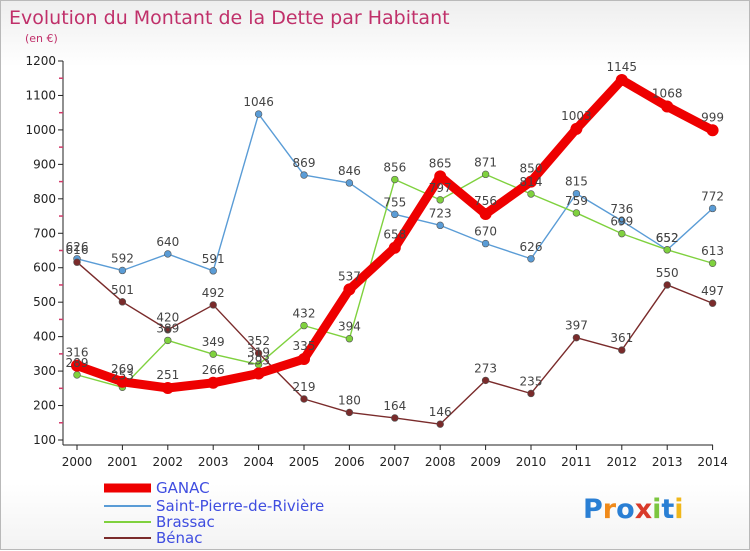 This screenshot has width=750, height=551. Describe the element at coordinates (213, 462) in the screenshot. I see `x-tick-label: 2003` at that location.